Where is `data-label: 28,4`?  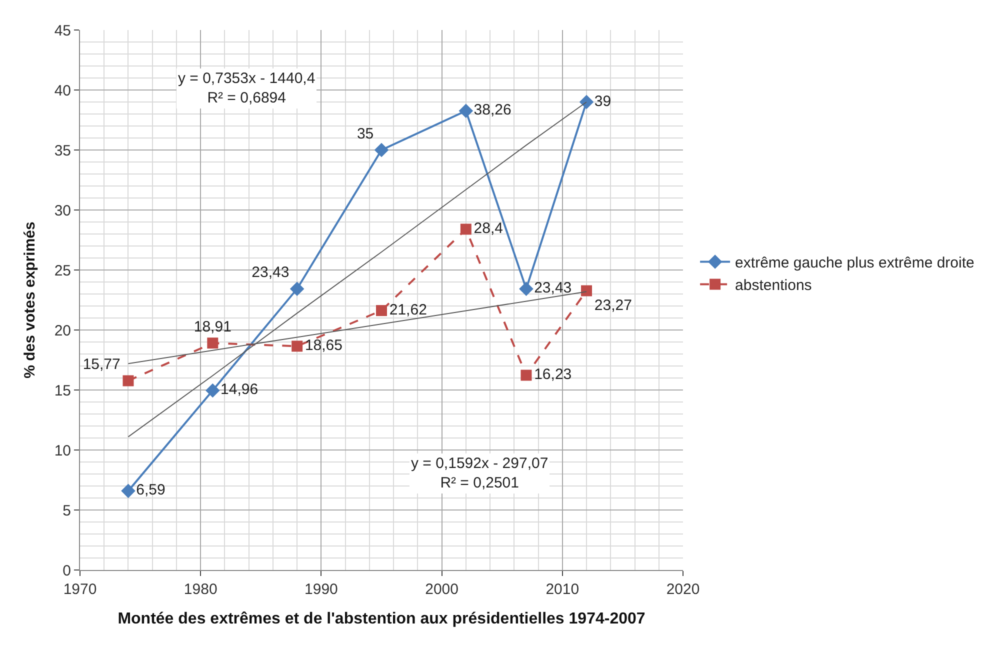 data-label: 28,4 is located at coordinates (488, 228).